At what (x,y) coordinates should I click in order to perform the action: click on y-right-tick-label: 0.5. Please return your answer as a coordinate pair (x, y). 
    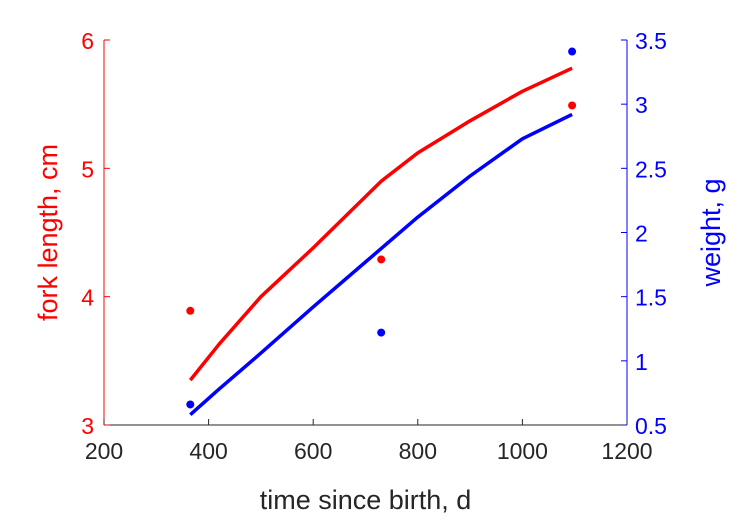
    Looking at the image, I should click on (651, 426).